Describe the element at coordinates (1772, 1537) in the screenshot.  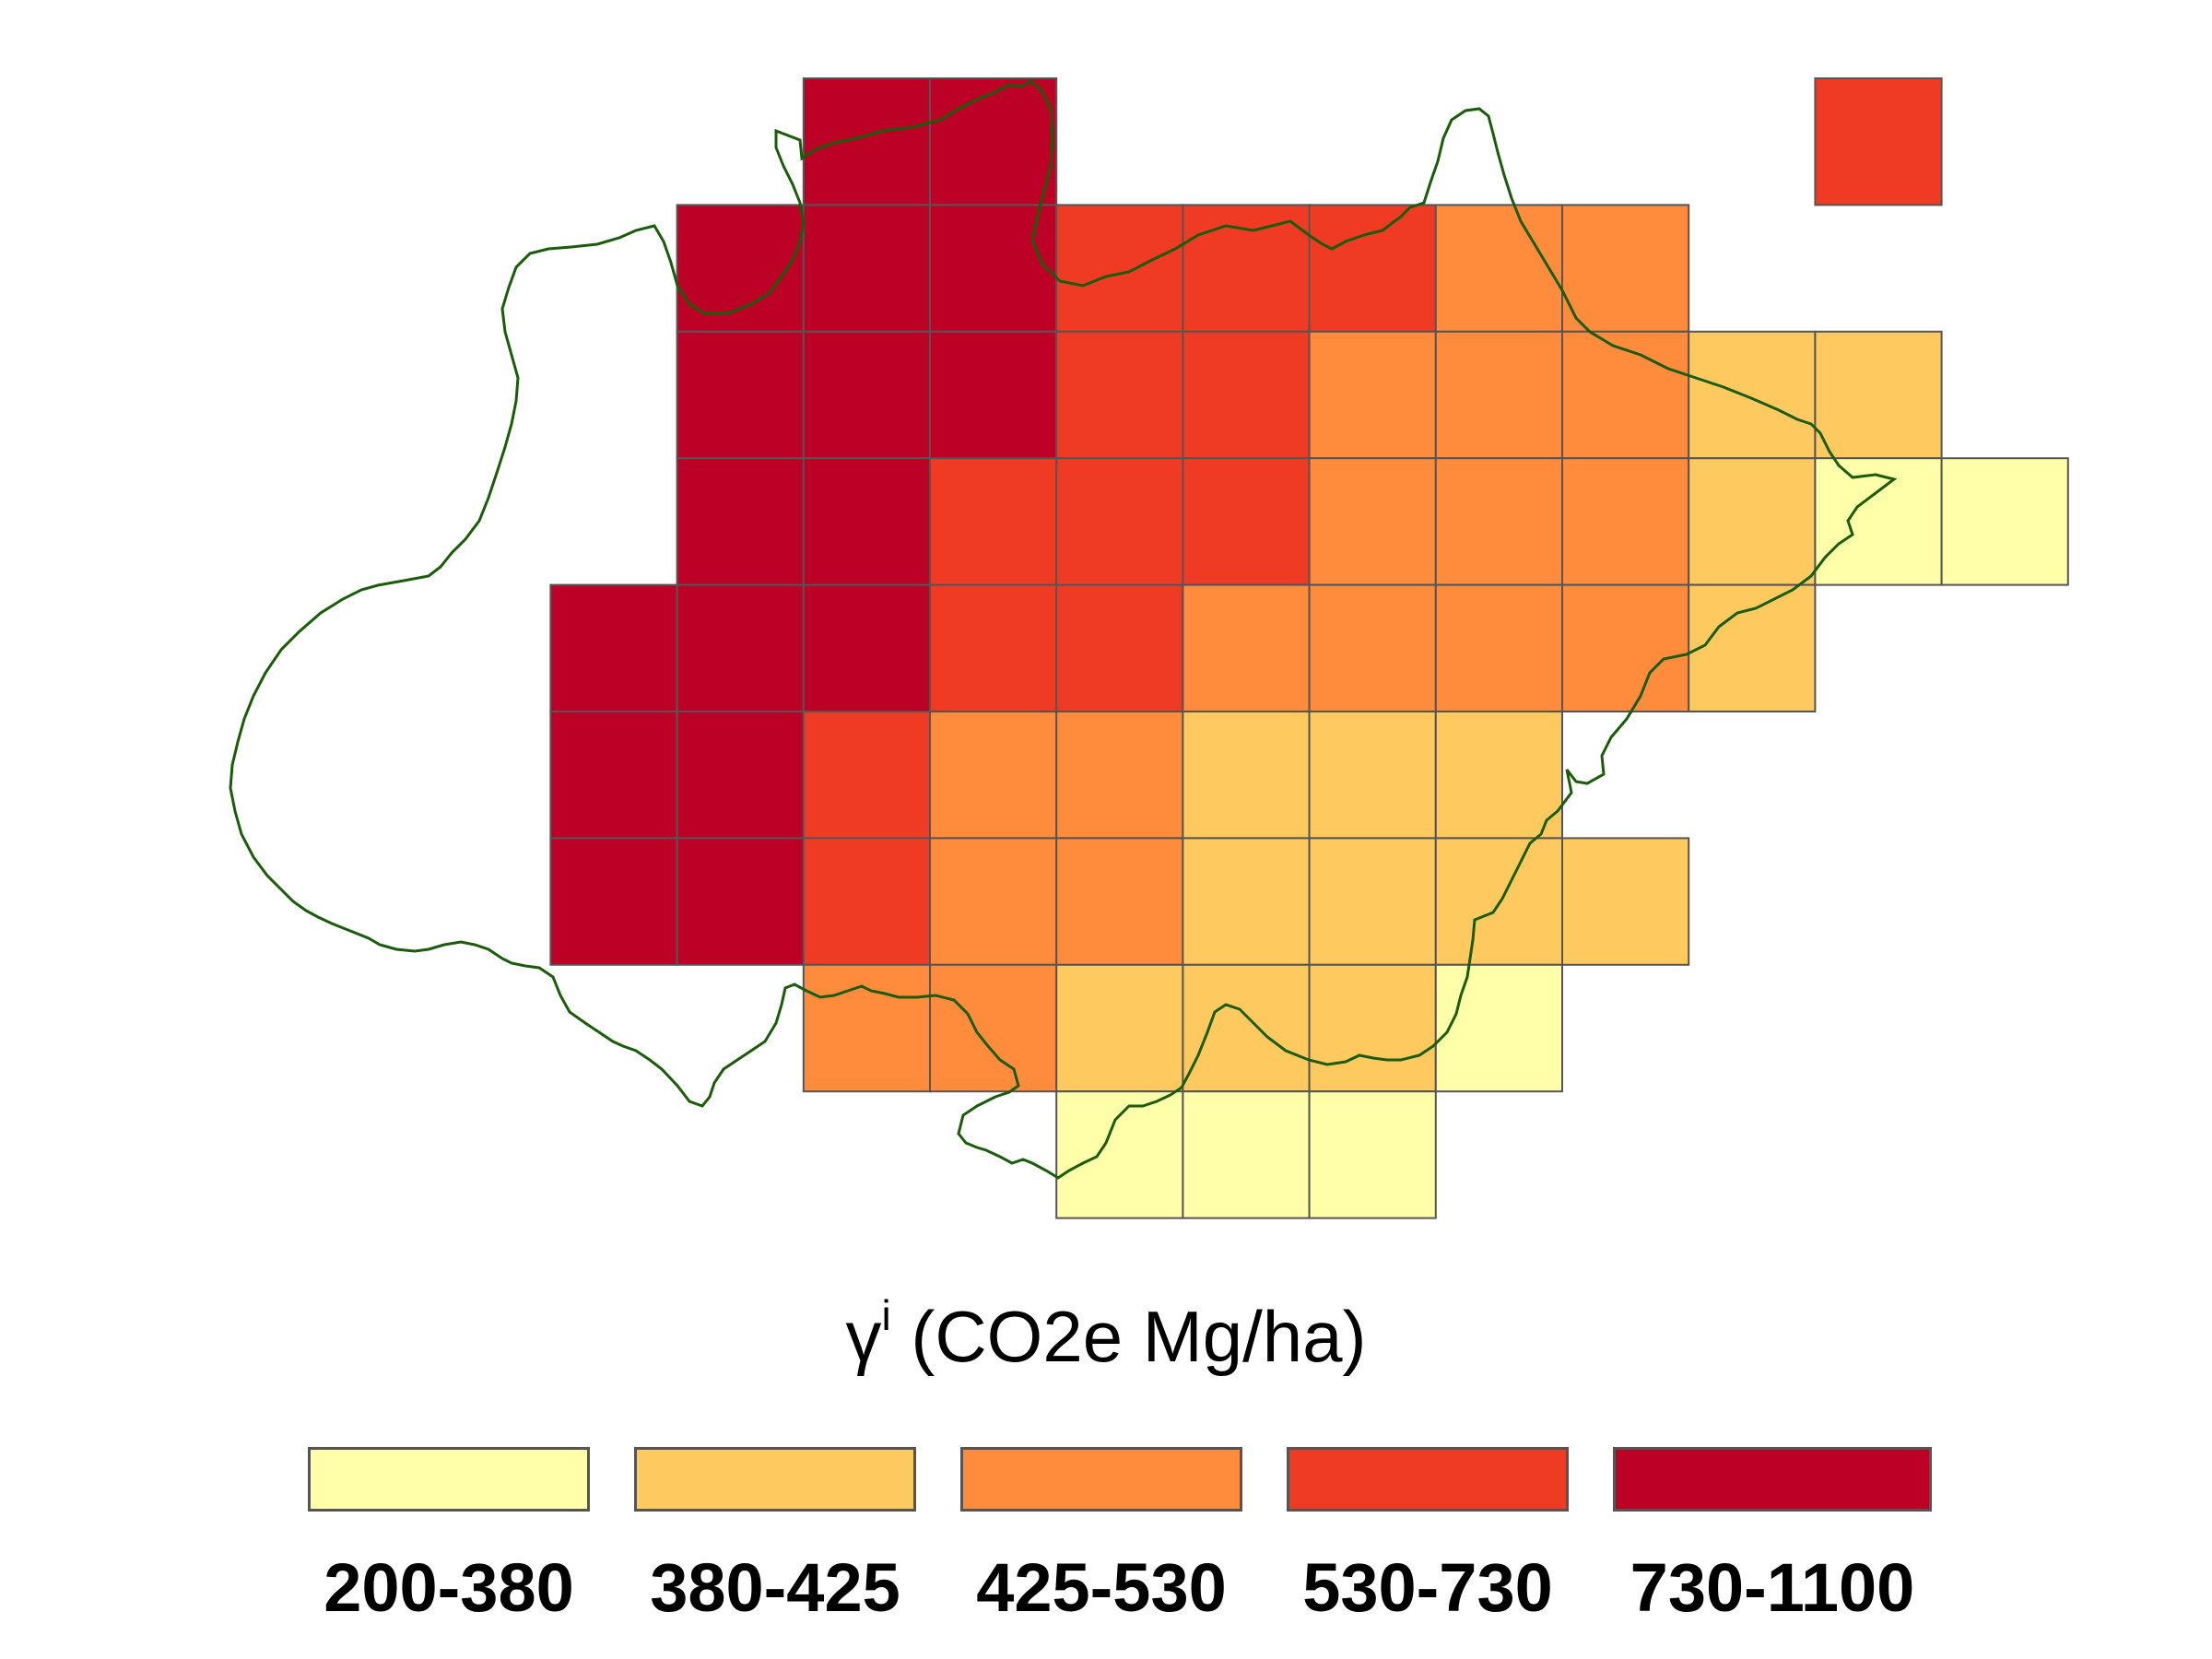
I see `legend-item-730-1100: 730-1100` at that location.